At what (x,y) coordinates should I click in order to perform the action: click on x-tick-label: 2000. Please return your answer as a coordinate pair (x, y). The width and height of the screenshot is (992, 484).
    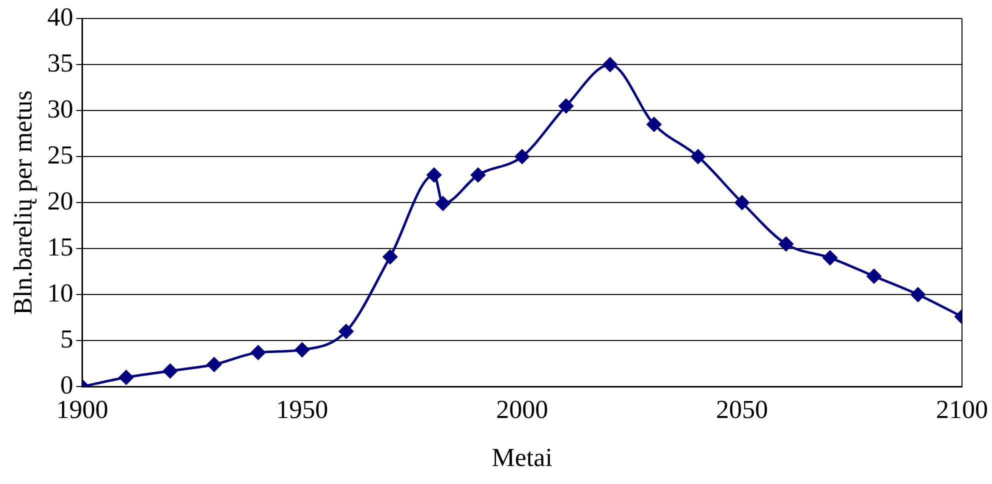
    Looking at the image, I should click on (522, 409).